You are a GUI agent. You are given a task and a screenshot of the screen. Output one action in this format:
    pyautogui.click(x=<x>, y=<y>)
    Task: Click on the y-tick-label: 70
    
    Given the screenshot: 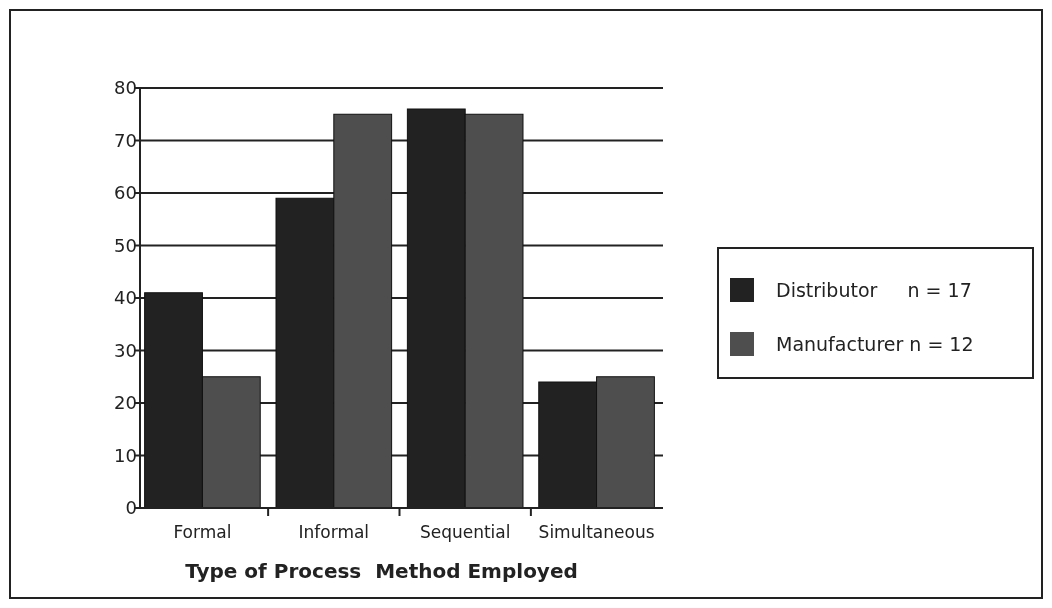 What is the action you would take?
    pyautogui.click(x=125, y=140)
    